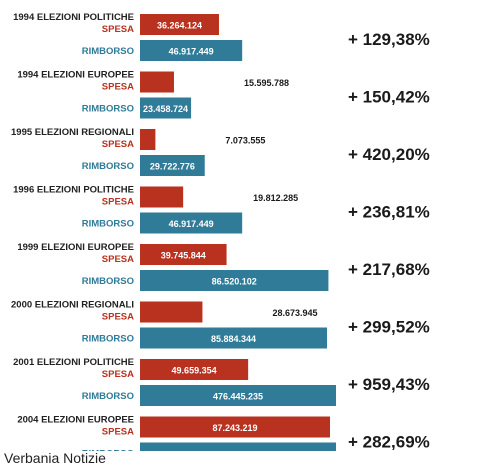  Describe the element at coordinates (389, 327) in the screenshot. I see `increase-percentage: + 299,52%` at that location.